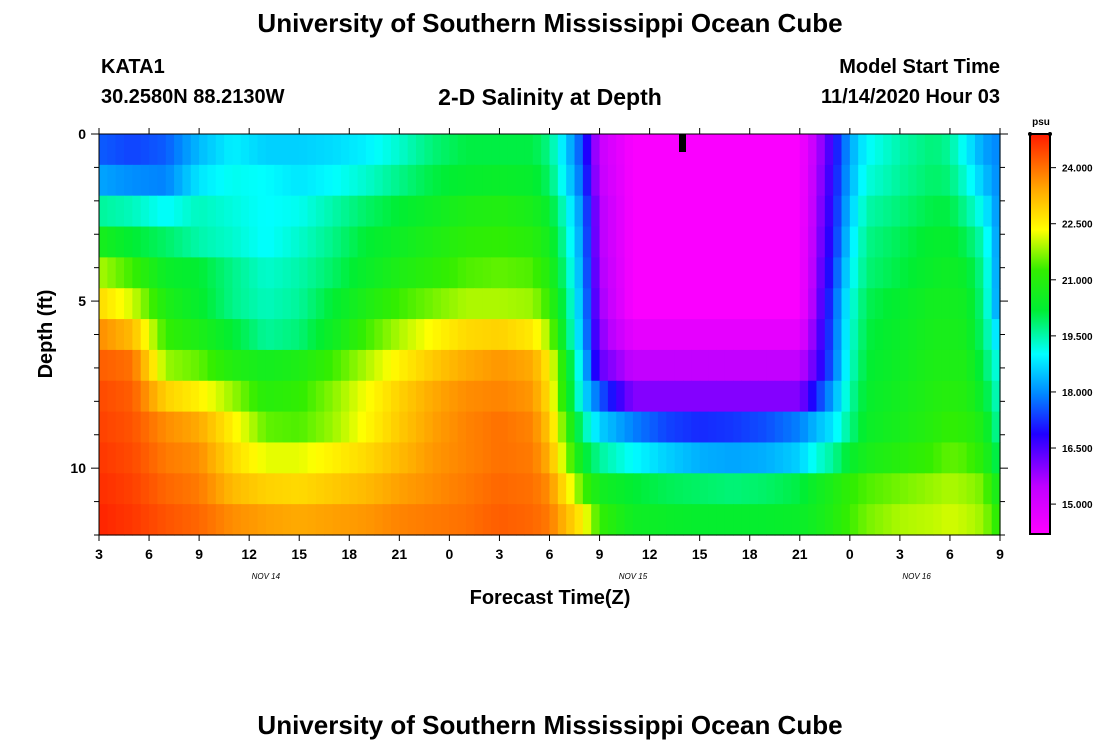 This screenshot has width=1100, height=750. Describe the element at coordinates (249, 554) in the screenshot. I see `x-tick-label: 12` at that location.